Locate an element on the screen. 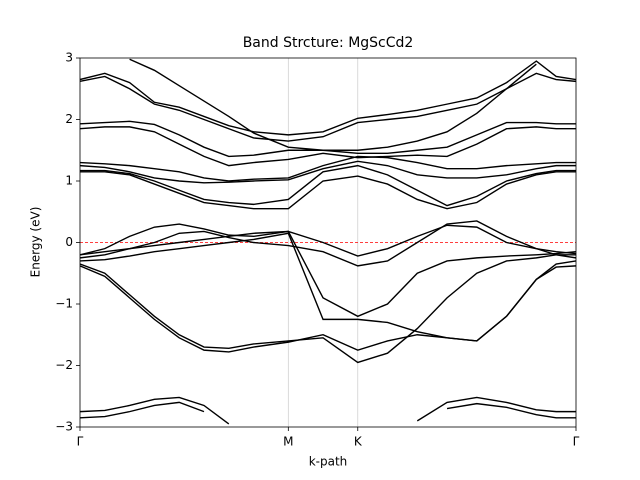 This screenshot has width=640, height=480. y-axis-label: Energy (eV) is located at coordinates (36, 242).